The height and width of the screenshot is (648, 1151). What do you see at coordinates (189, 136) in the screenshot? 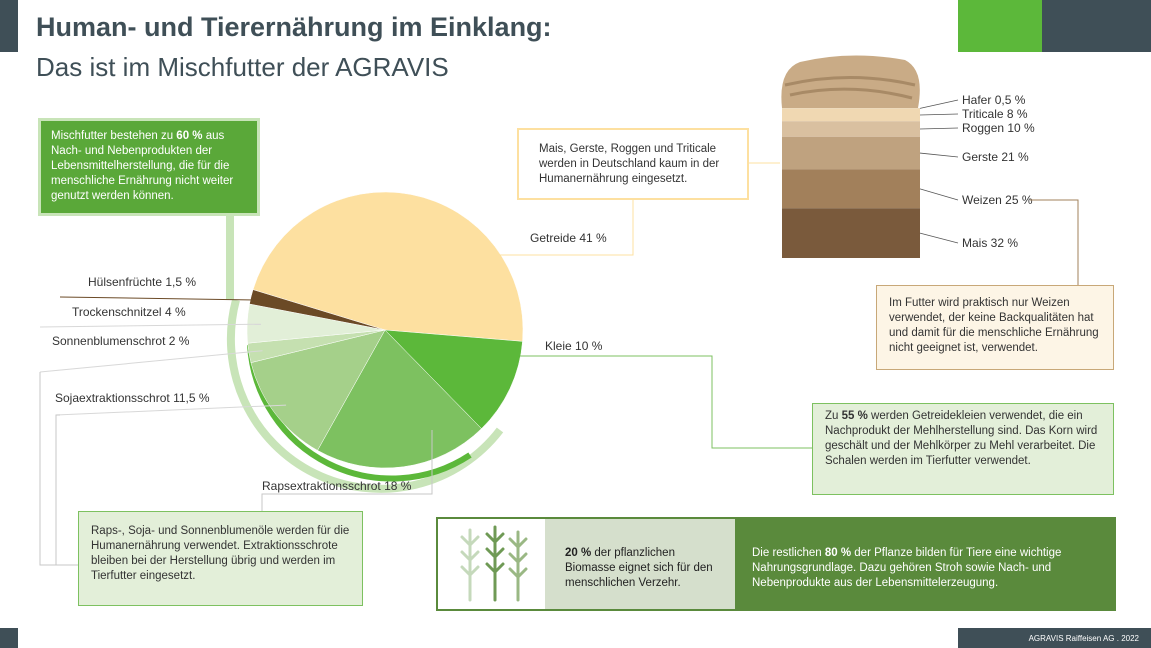
I see `decor: 60 %` at bounding box center [189, 136].